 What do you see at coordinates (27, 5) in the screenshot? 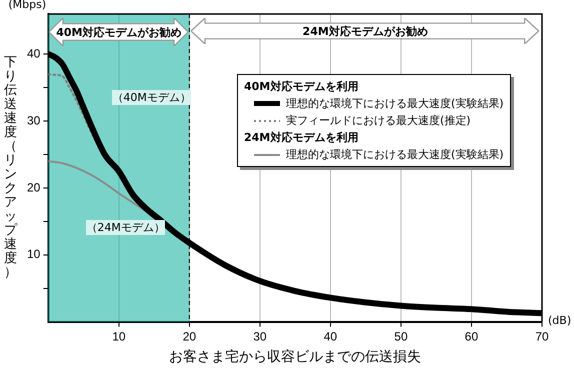
I see `text: (Mbps)` at bounding box center [27, 5].